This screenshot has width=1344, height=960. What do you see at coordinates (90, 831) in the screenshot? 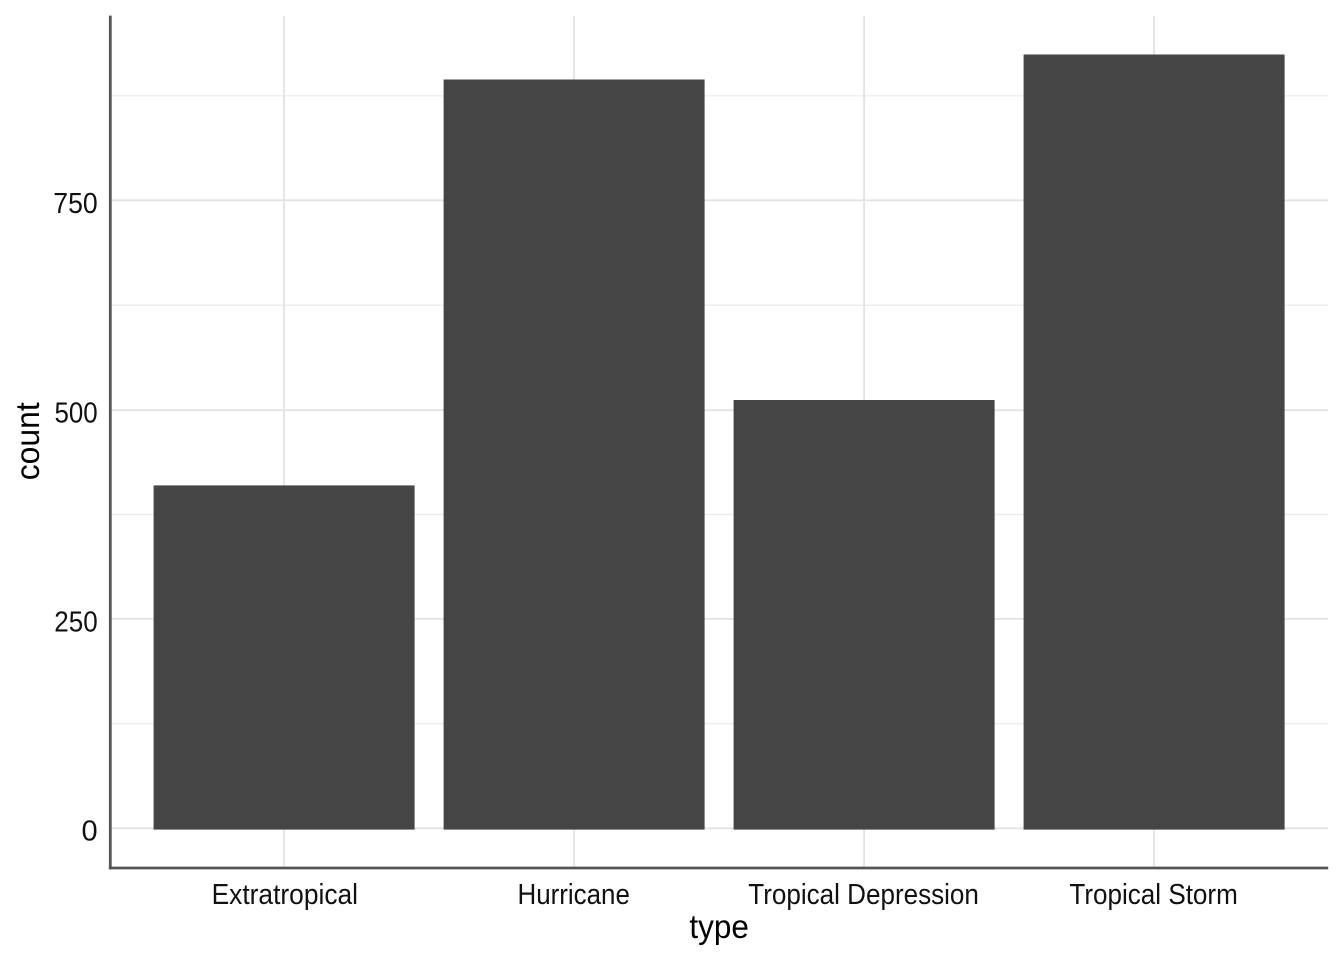
I see `svg-text: 0` at bounding box center [90, 831].